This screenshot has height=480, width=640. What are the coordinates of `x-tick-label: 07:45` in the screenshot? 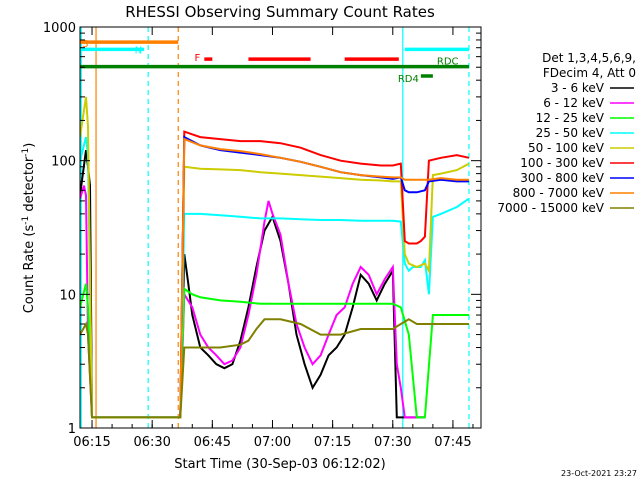 It's located at (452, 442).